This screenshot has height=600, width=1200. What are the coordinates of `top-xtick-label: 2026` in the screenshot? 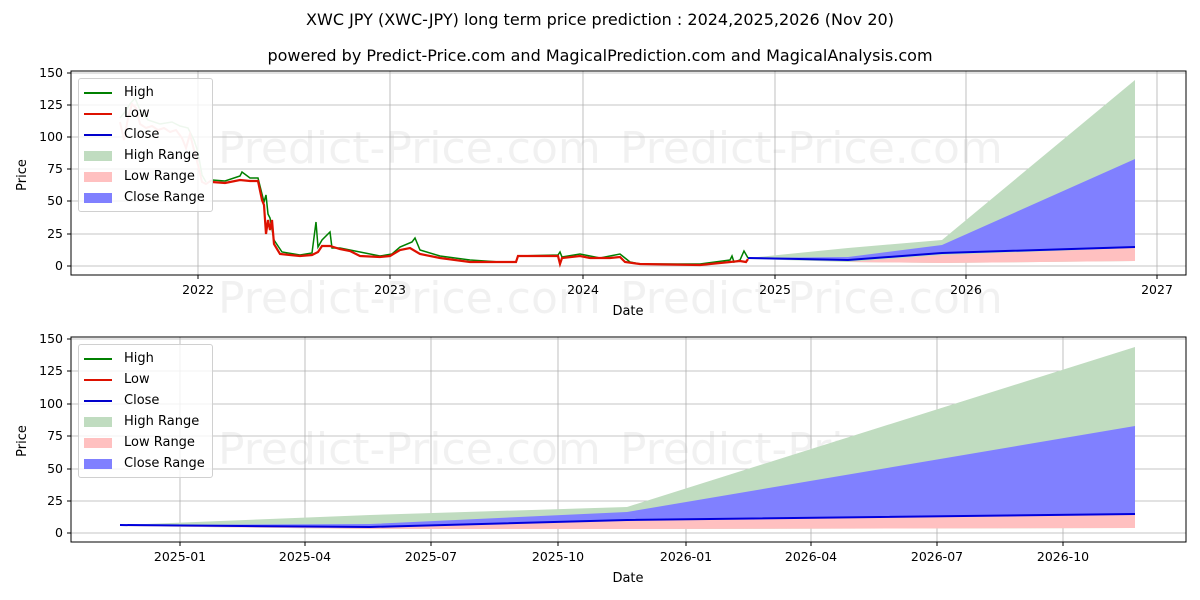 It's located at (966, 289).